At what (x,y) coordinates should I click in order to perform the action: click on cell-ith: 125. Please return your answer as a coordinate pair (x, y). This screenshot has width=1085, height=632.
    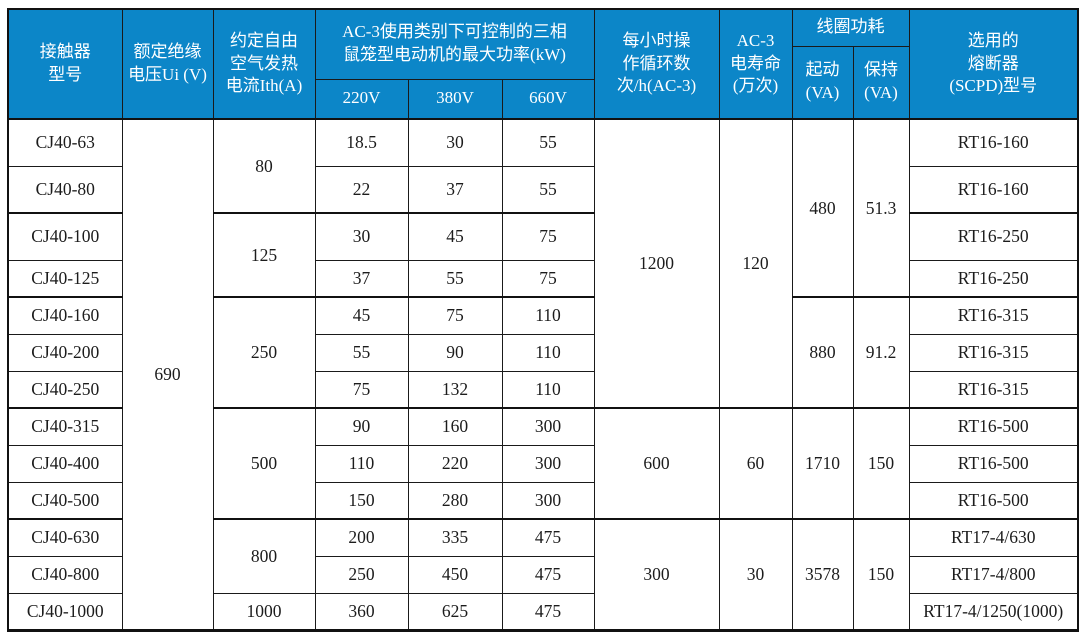
    Looking at the image, I should click on (264, 255).